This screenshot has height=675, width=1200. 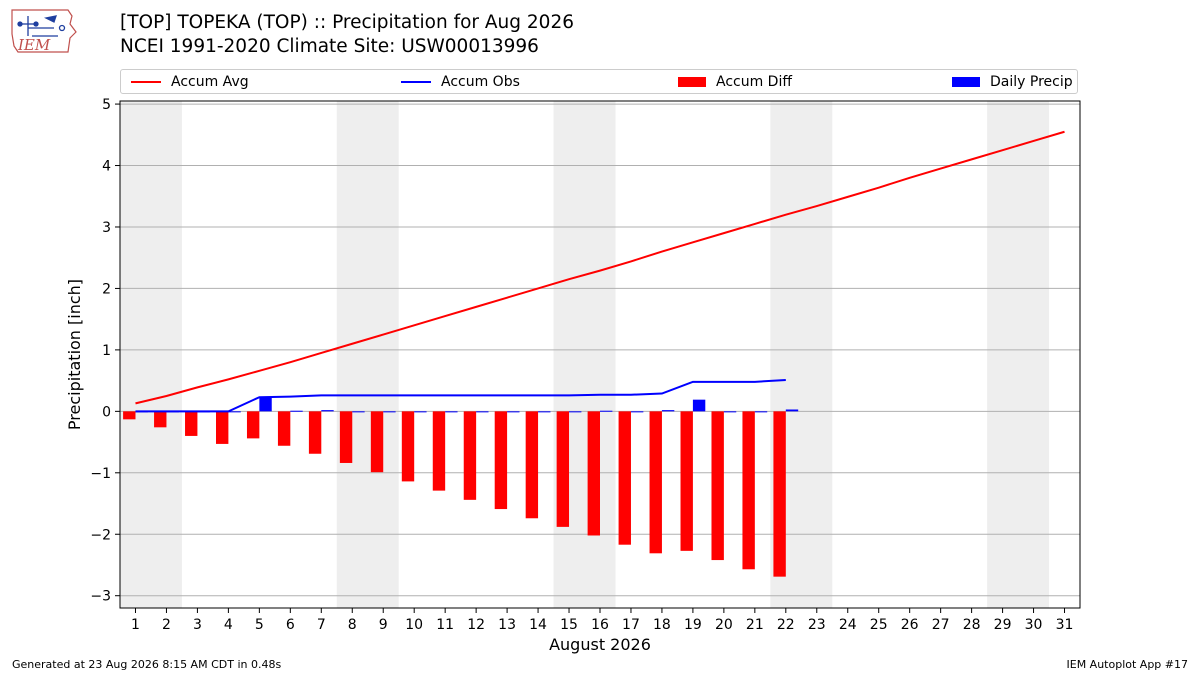 What do you see at coordinates (476, 625) in the screenshot?
I see `x-tick-label: 12` at bounding box center [476, 625].